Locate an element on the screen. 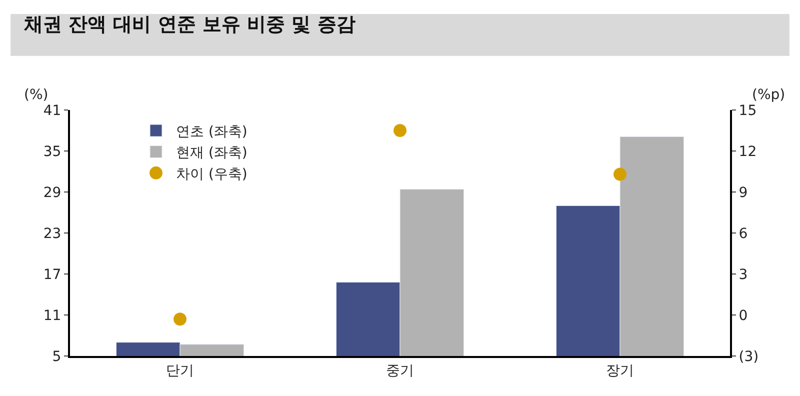 Image resolution: width=800 pixels, height=396 pixels. y2-tick-label: 12 is located at coordinates (747, 152).